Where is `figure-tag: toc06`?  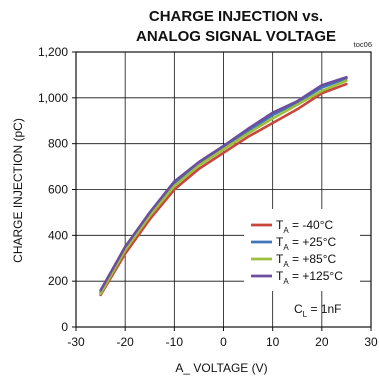
figure-tag: toc06 is located at coordinates (363, 44).